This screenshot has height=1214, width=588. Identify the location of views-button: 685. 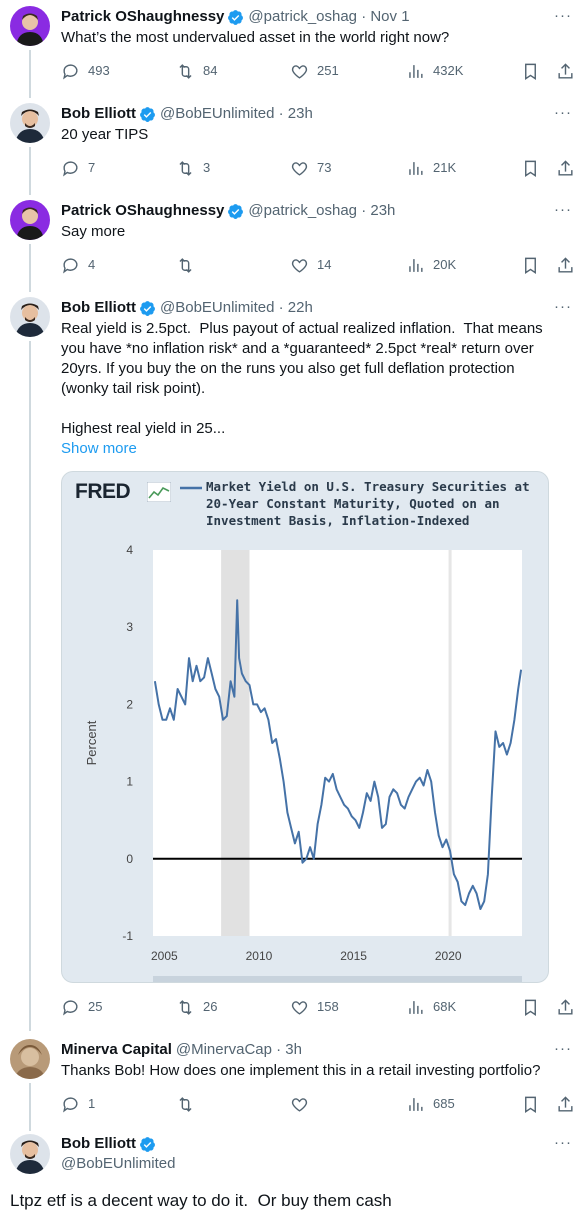
(430, 1104).